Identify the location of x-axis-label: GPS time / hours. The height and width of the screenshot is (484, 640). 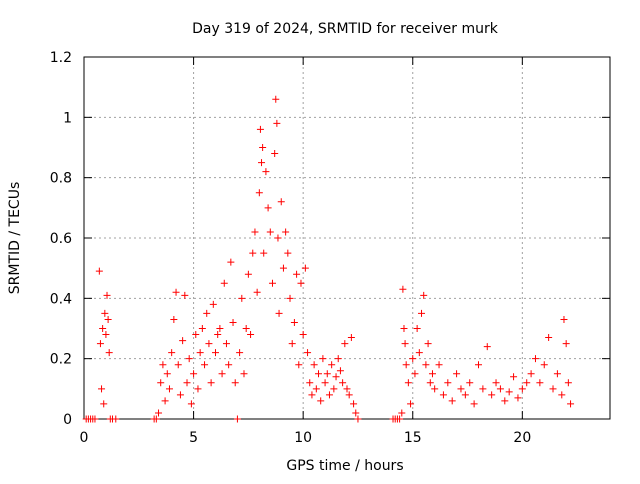
(344, 466).